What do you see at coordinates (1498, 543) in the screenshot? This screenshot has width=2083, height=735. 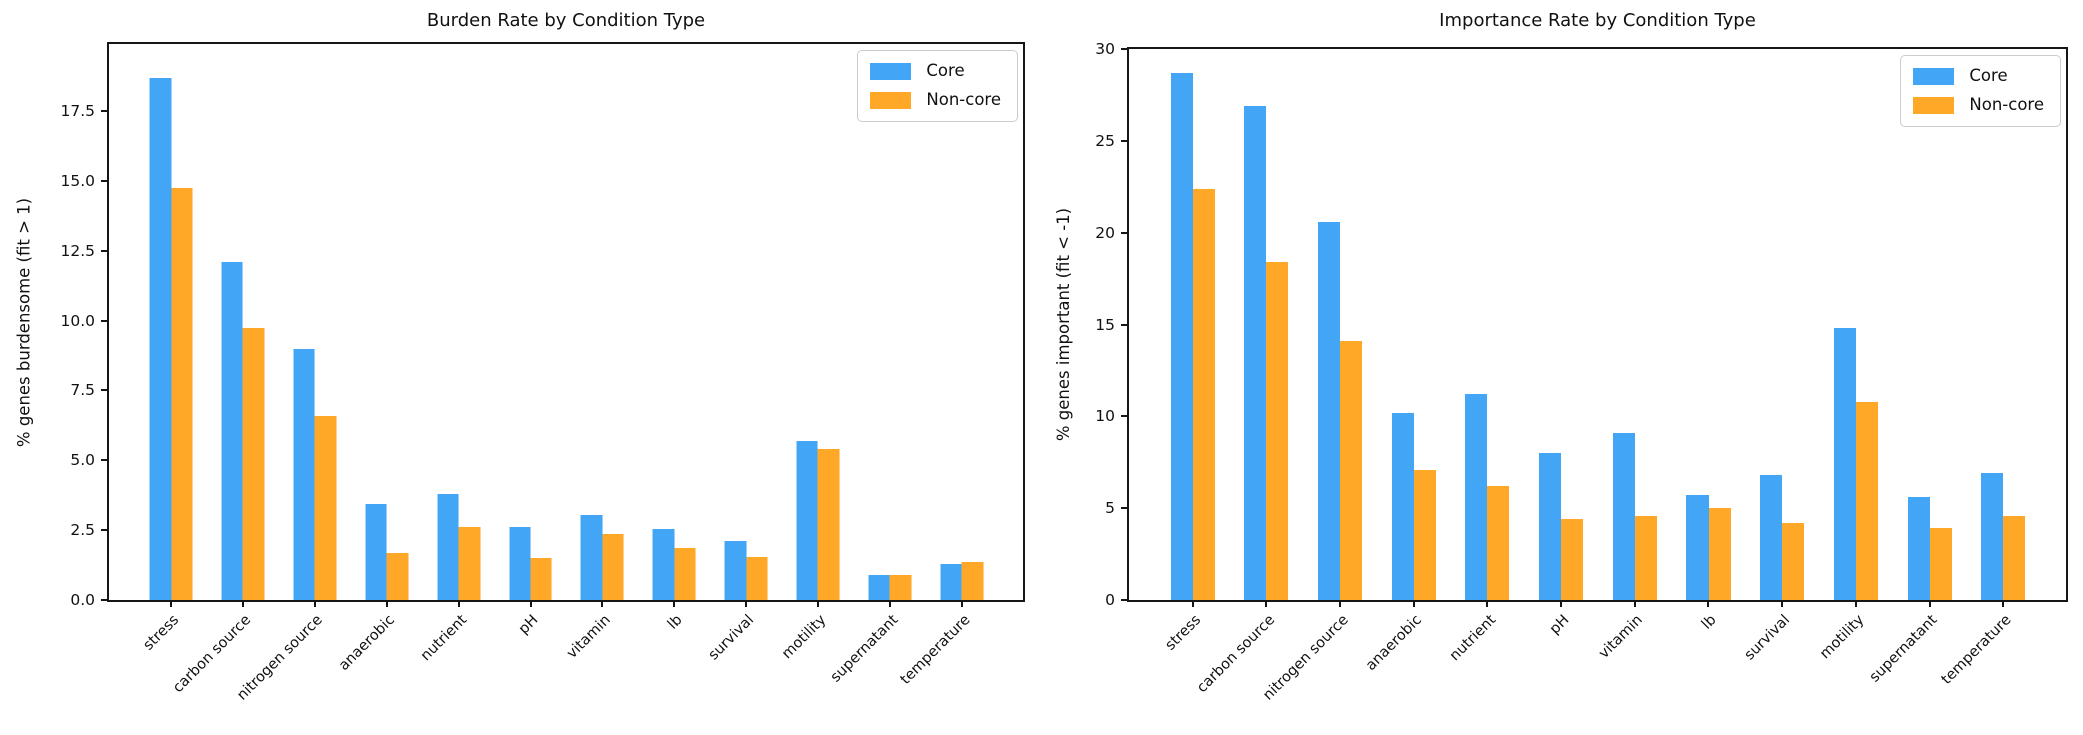 I see `bar-non-core-nutrient` at bounding box center [1498, 543].